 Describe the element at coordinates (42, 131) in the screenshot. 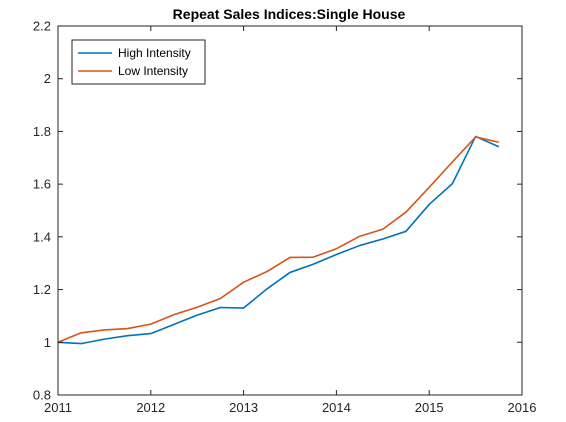

I see `y-tick-label: 1.8` at that location.